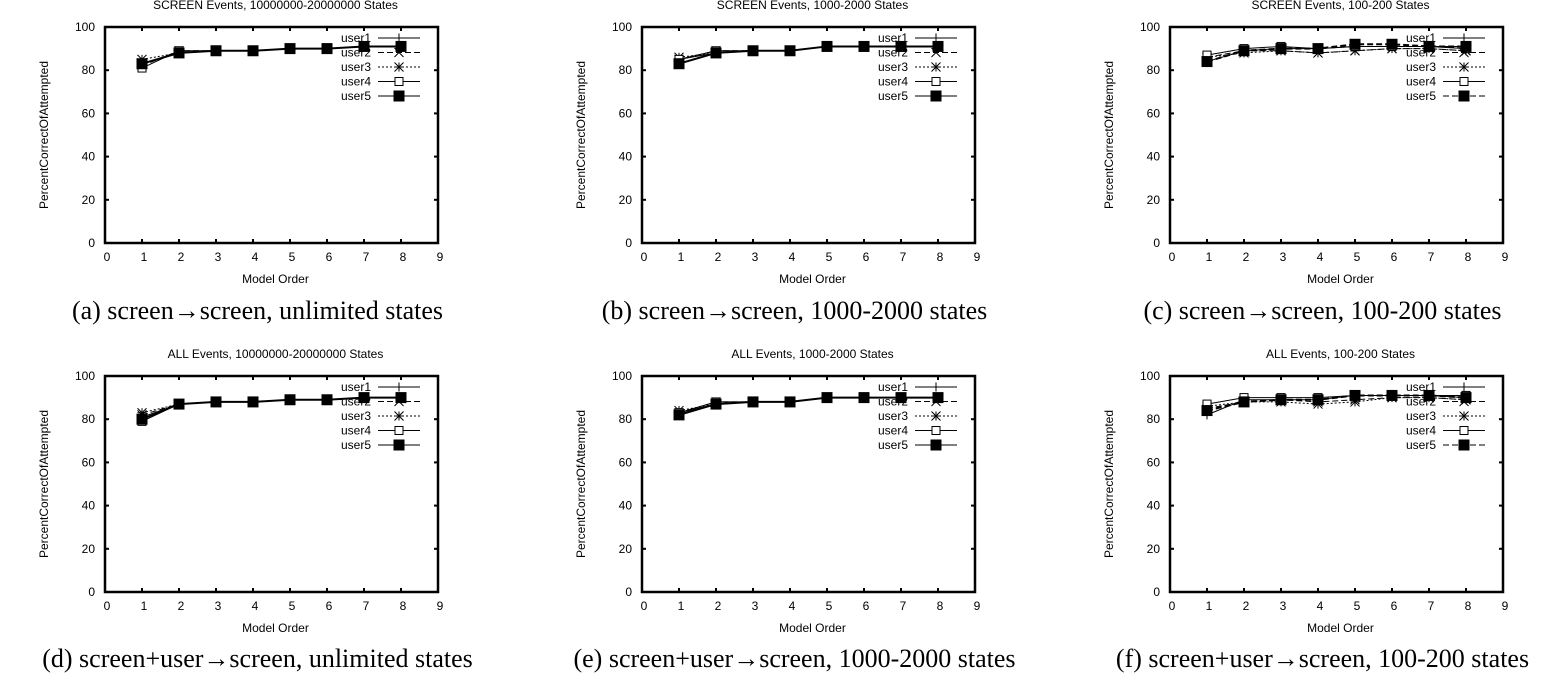 Image resolution: width=1547 pixels, height=678 pixels. What do you see at coordinates (1340, 6) in the screenshot?
I see `chart-title: SCREEN Events, 100-200 States` at bounding box center [1340, 6].